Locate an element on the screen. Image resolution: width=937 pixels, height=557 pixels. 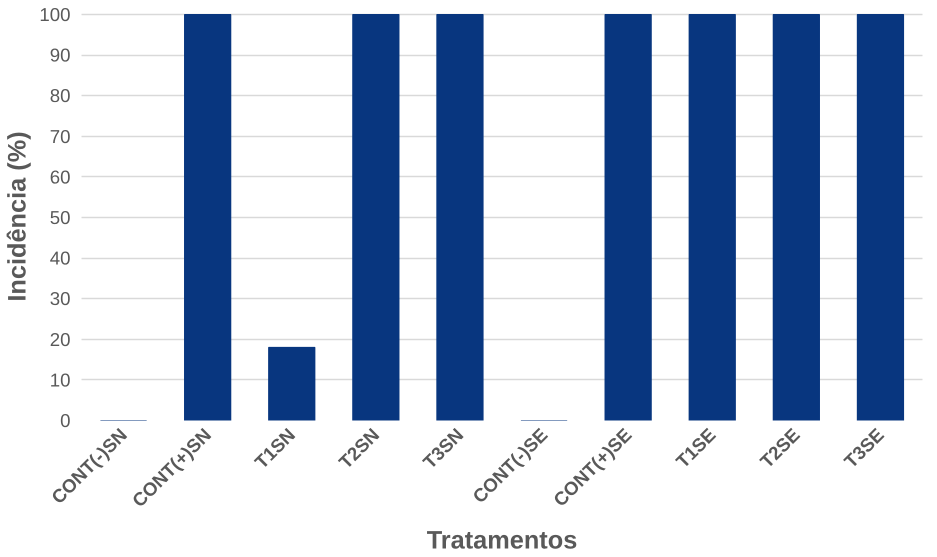
y-tick-label: 80 is located at coordinates (60, 95).